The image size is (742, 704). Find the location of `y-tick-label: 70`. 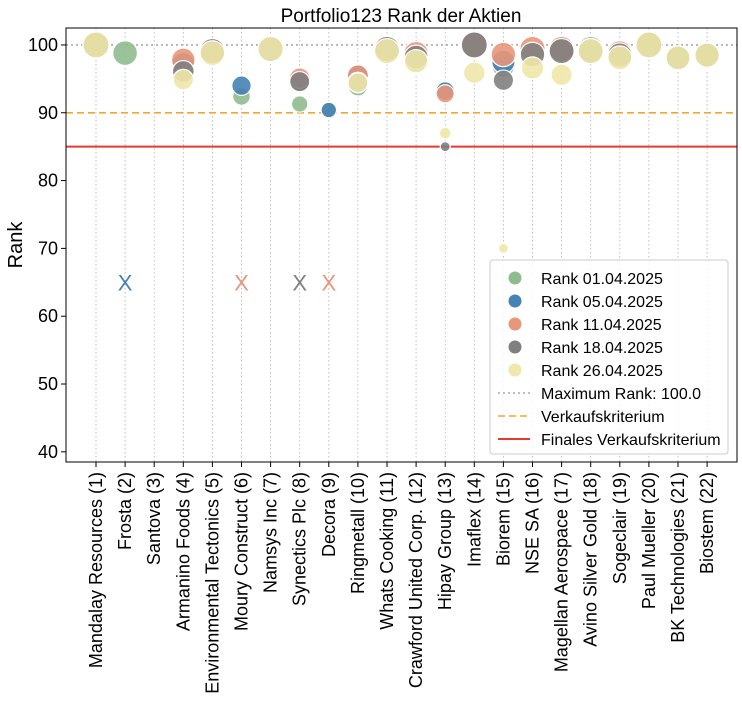

y-tick-label: 70 is located at coordinates (48, 248).